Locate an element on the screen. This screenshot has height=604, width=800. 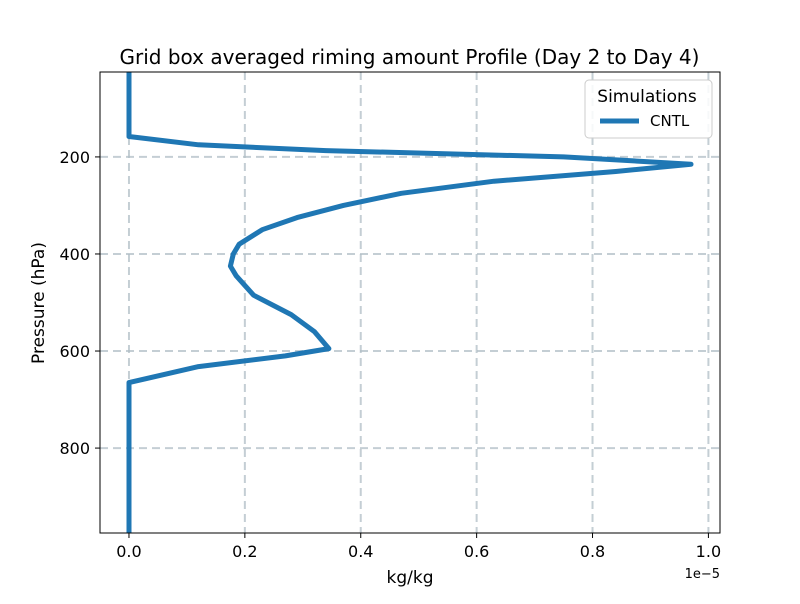
legend-title: Simulations is located at coordinates (647, 97).